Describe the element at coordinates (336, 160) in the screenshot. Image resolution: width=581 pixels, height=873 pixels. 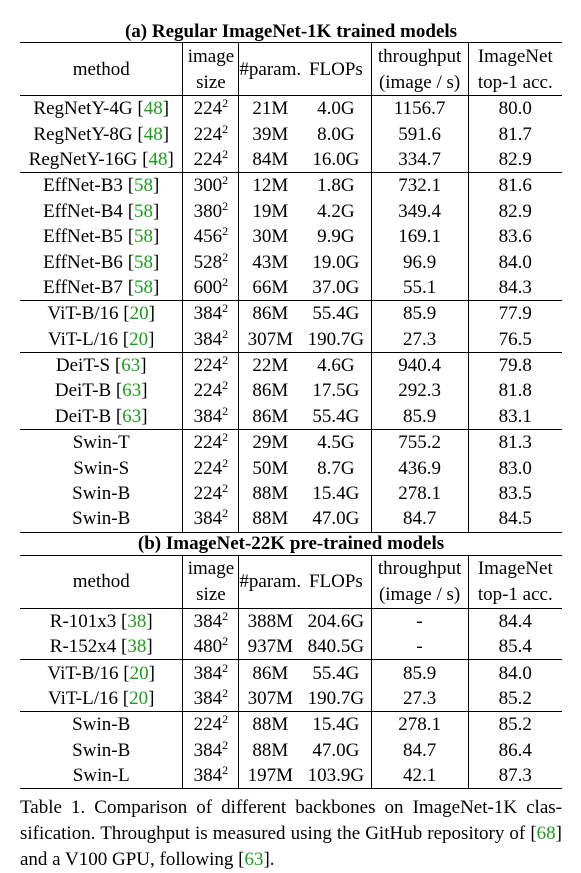
I see `flops-cell: 16.0G` at that location.